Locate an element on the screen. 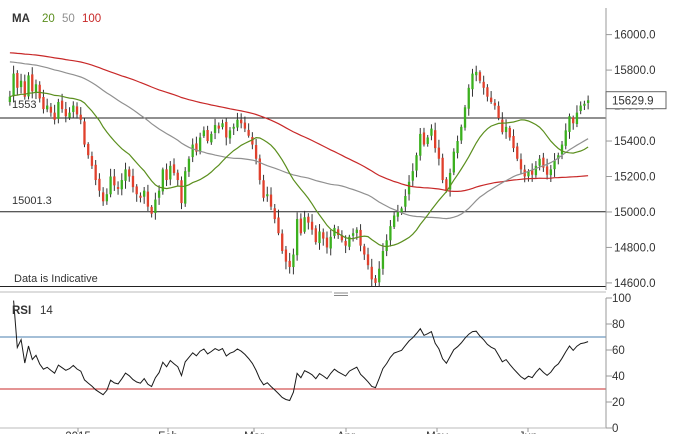 The height and width of the screenshot is (434, 673). time-tick-label: Feb is located at coordinates (168, 432).